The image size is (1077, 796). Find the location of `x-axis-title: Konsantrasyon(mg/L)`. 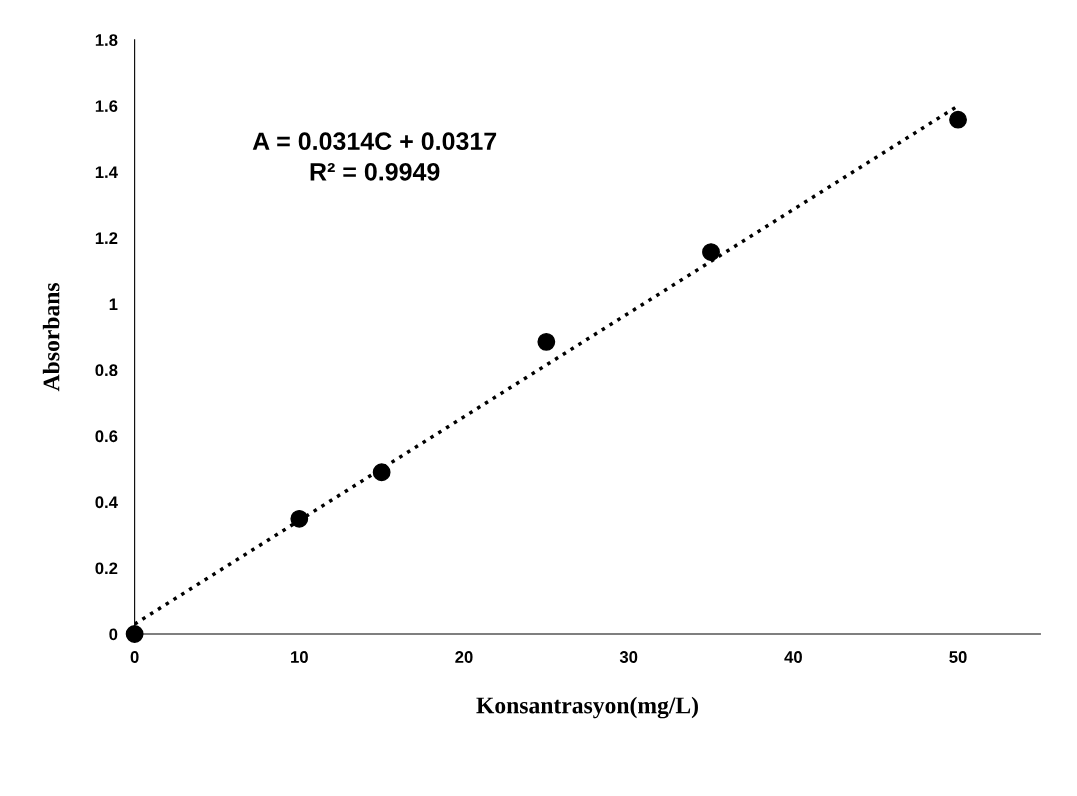

x-axis-title: Konsantrasyon(mg/L) is located at coordinates (587, 707).